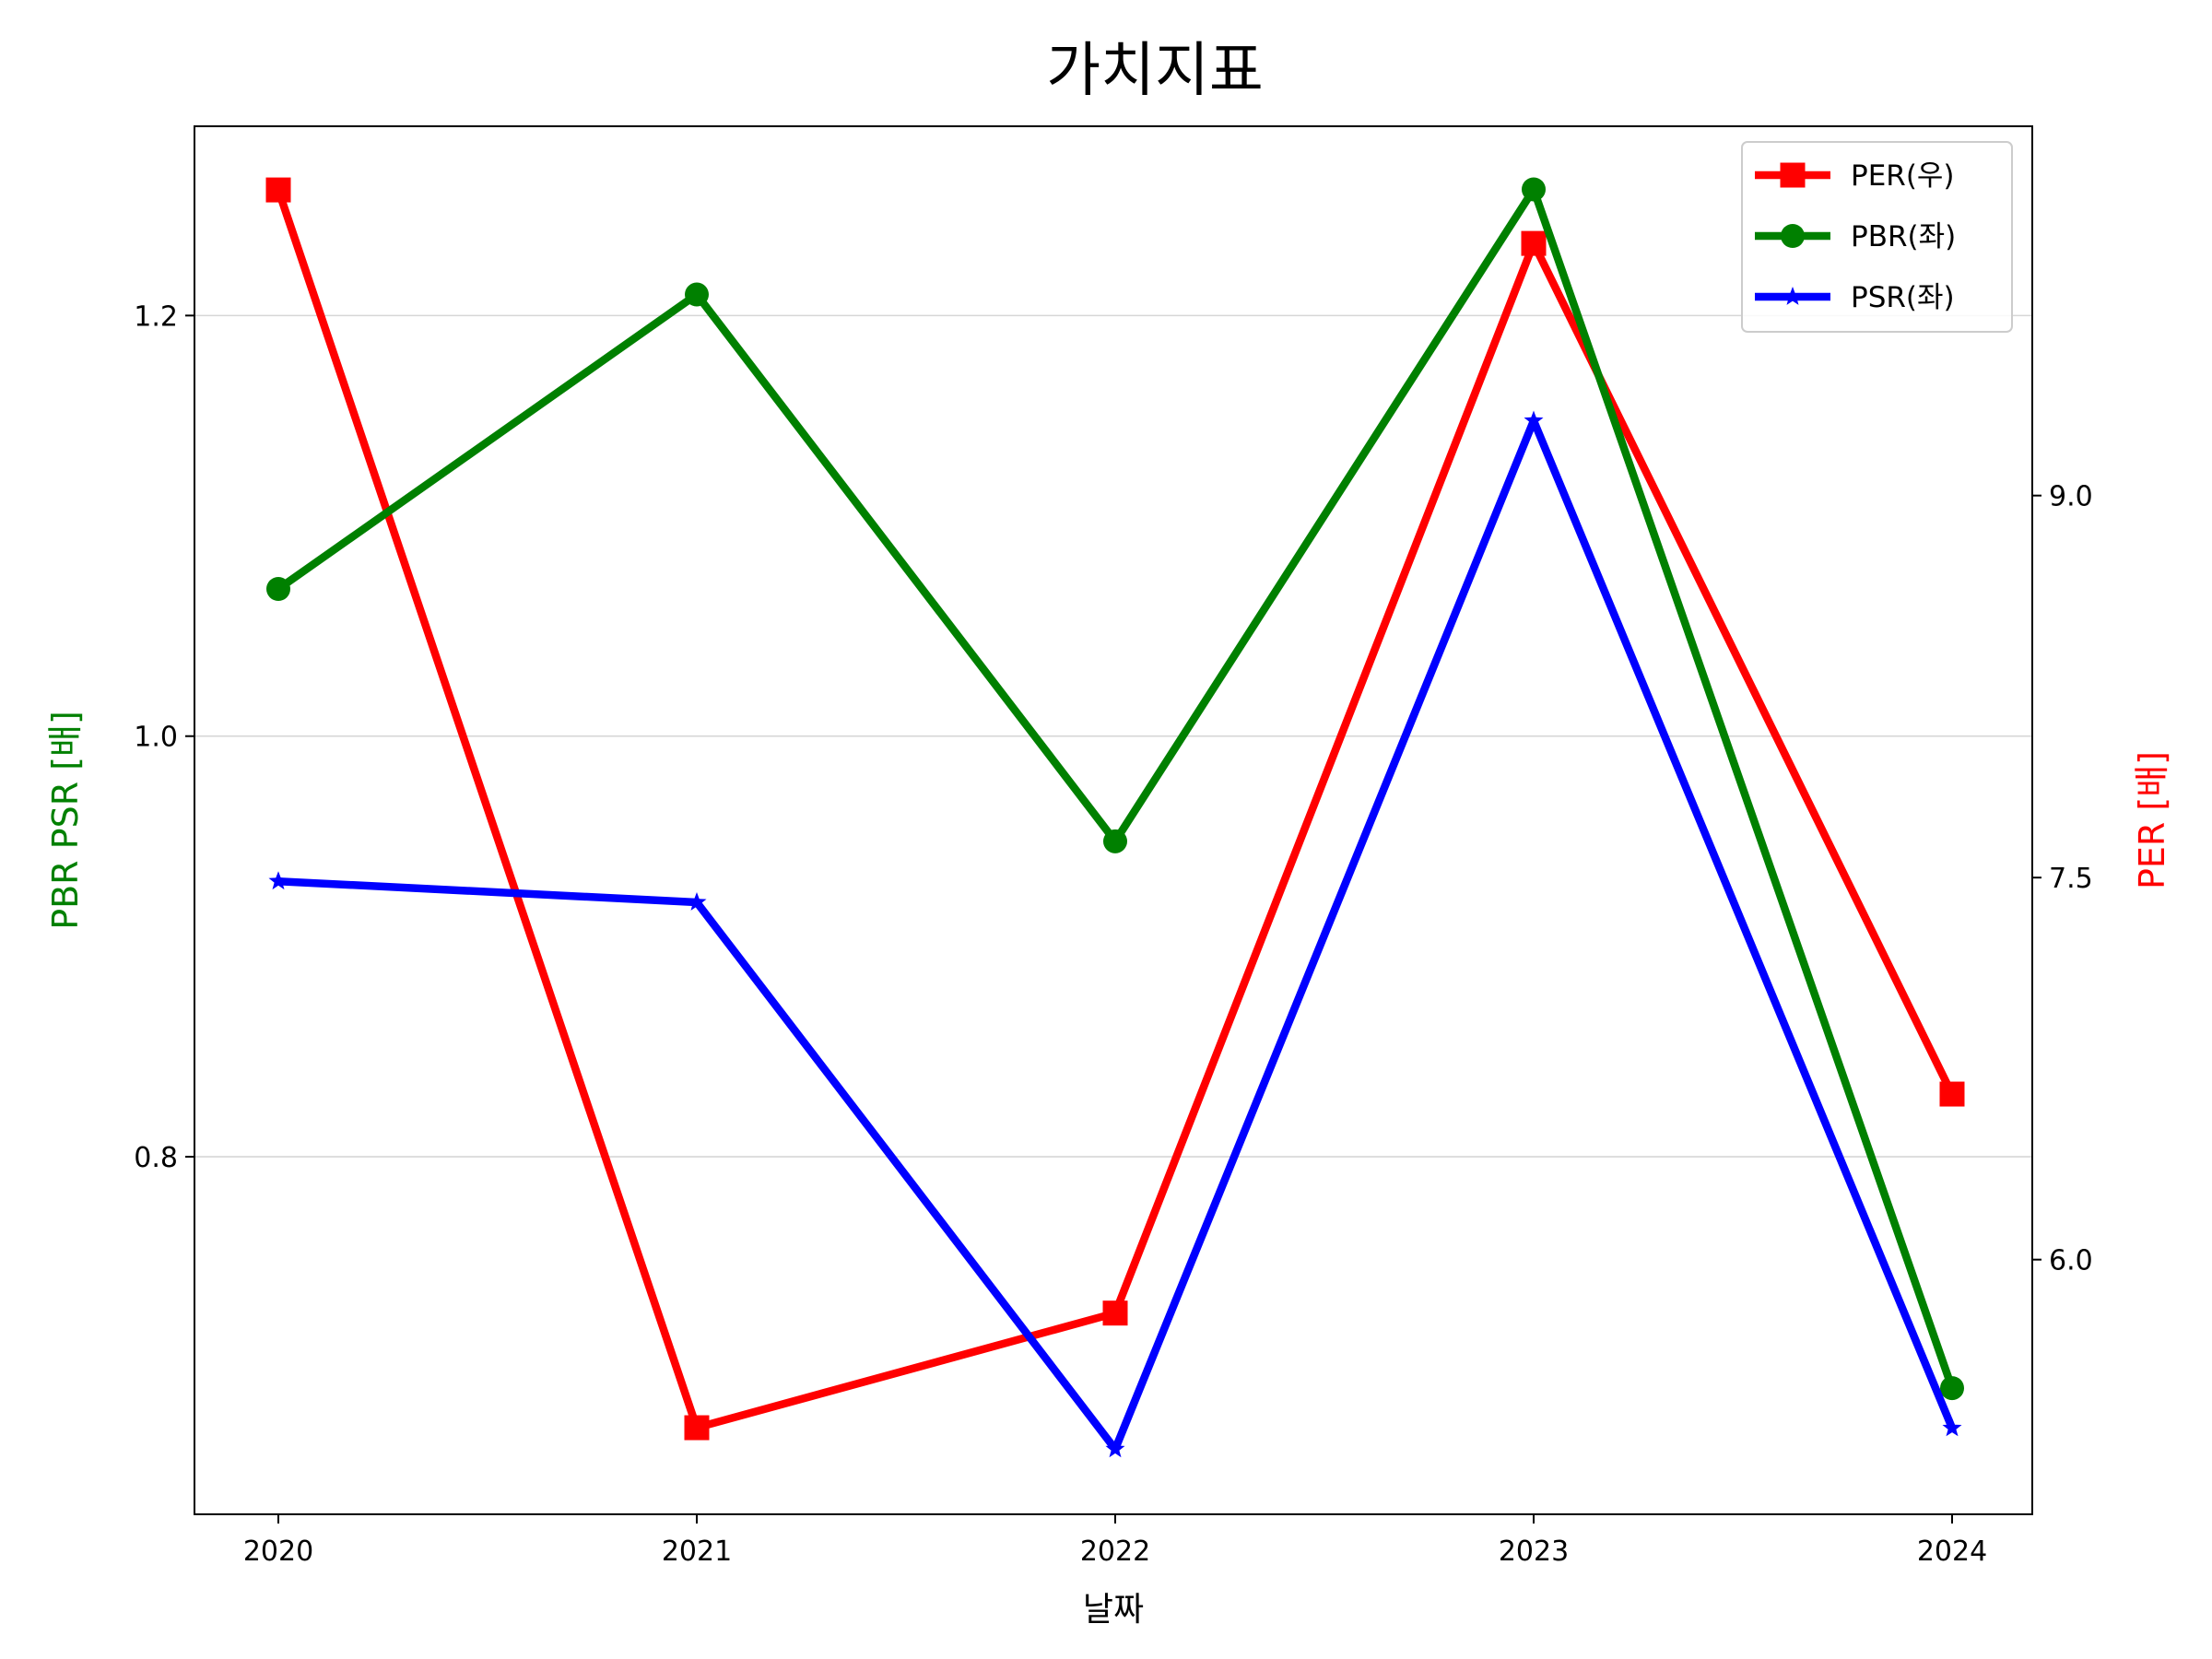  Describe the element at coordinates (65, 820) in the screenshot. I see `y-axis-label-left: PBR PSR [배]` at that location.